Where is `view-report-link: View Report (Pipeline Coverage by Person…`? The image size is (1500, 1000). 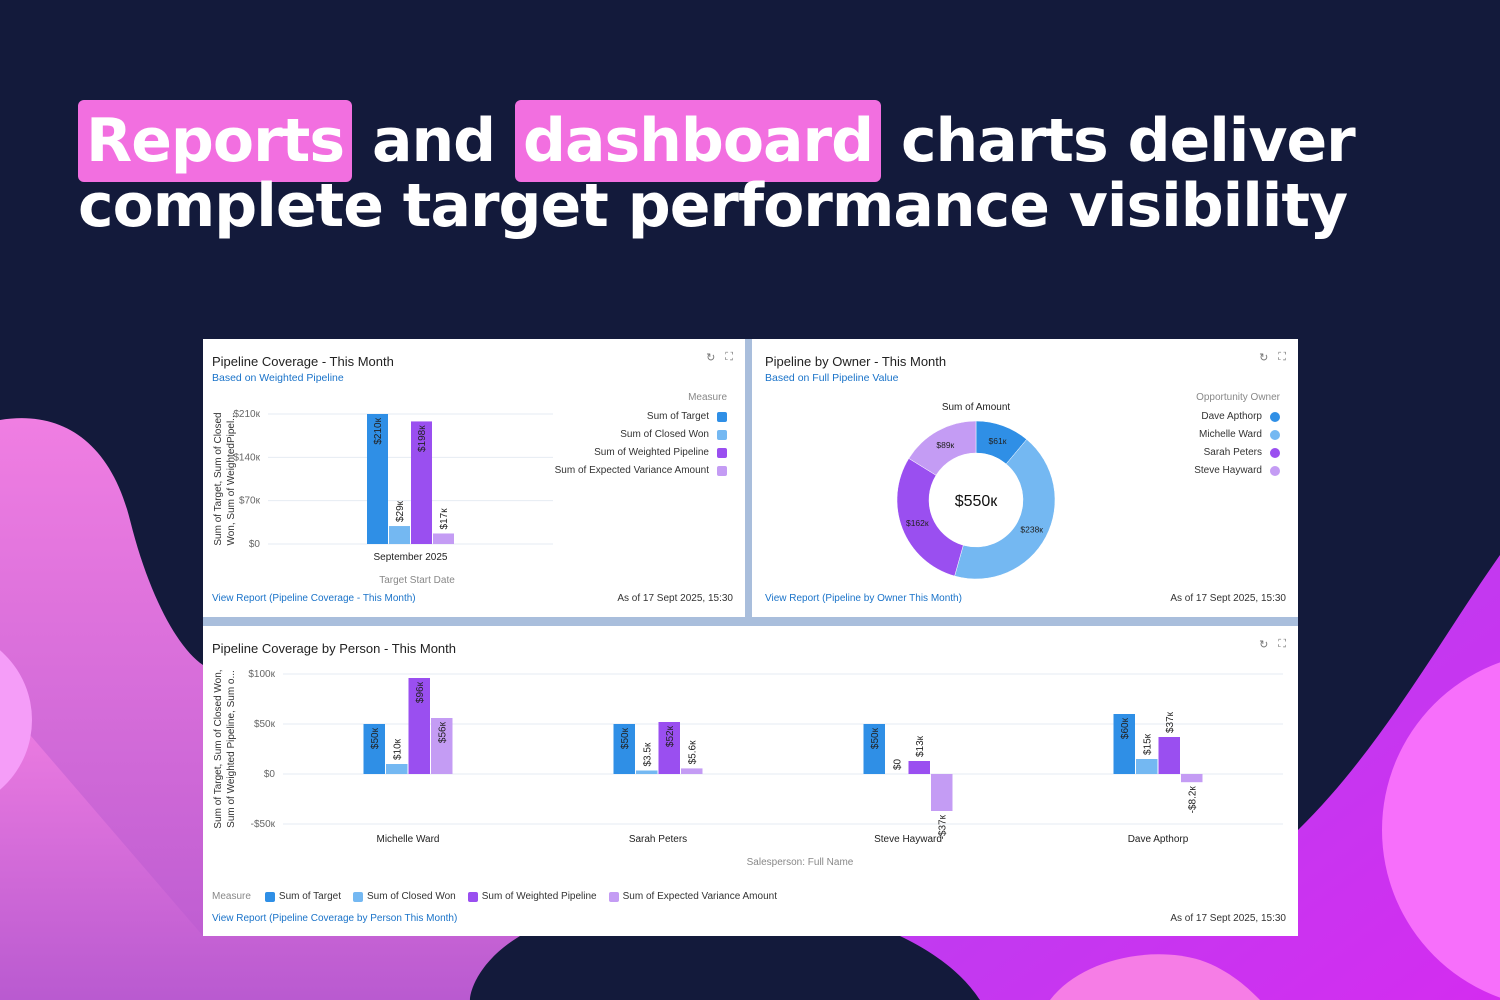 view-report-link: View Report (Pipeline Coverage by Person… is located at coordinates (335, 918).